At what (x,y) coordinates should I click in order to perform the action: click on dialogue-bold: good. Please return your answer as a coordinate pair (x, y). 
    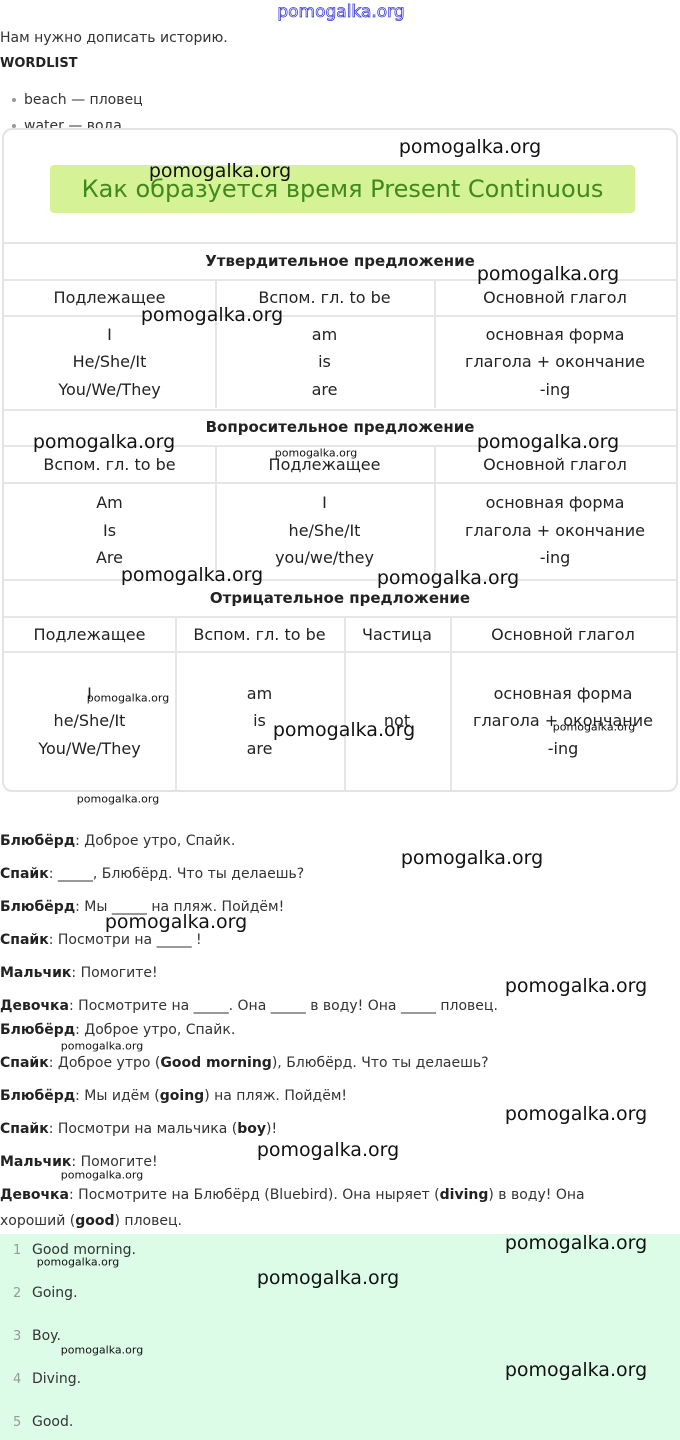
    Looking at the image, I should click on (95, 1221).